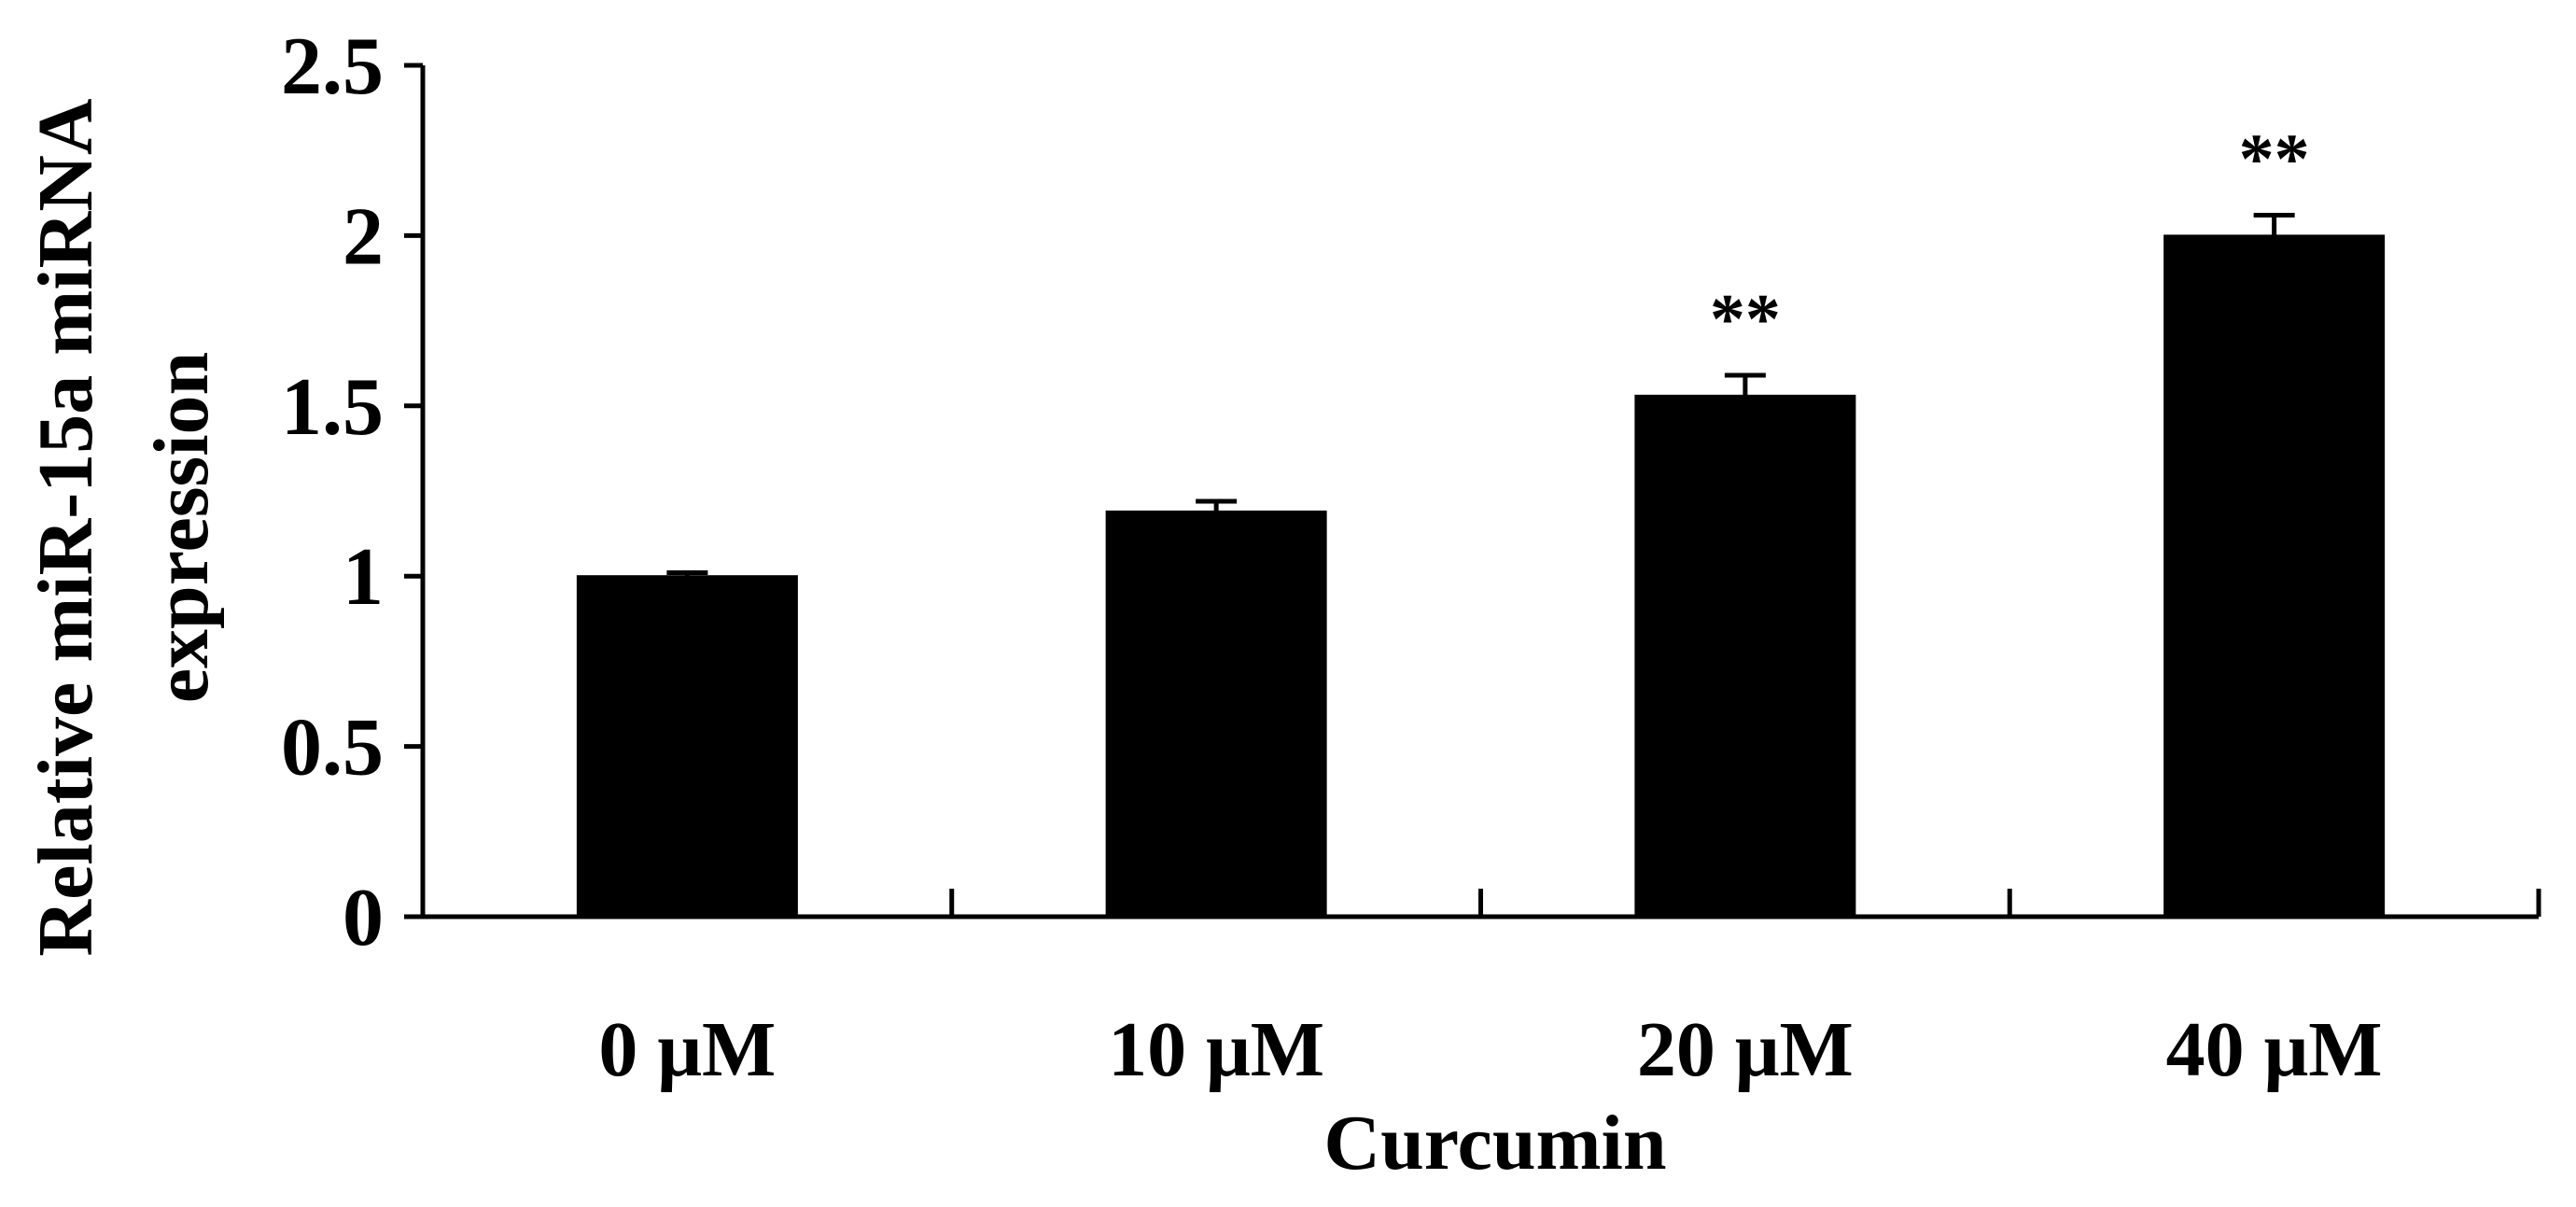 Image resolution: width=2576 pixels, height=1207 pixels. I want to click on y-tick-label: 0.5, so click(332, 748).